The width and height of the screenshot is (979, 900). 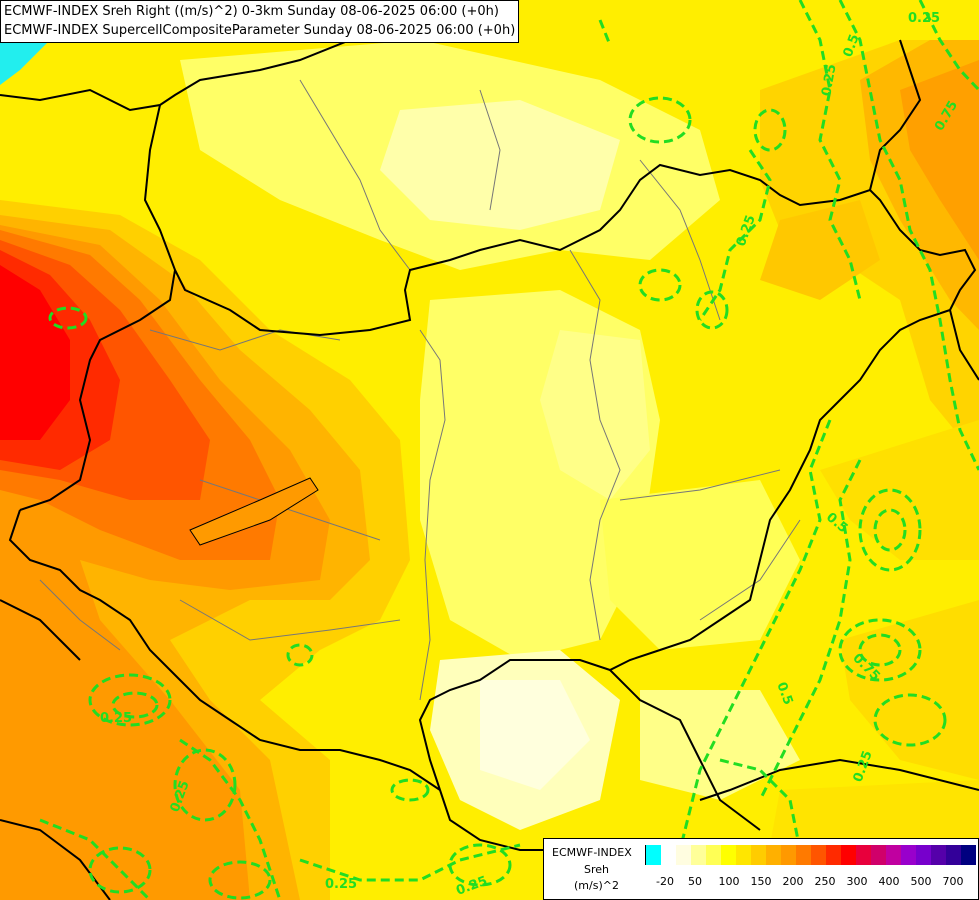 What do you see at coordinates (825, 881) in the screenshot?
I see `legend-tick-label: 250` at bounding box center [825, 881].